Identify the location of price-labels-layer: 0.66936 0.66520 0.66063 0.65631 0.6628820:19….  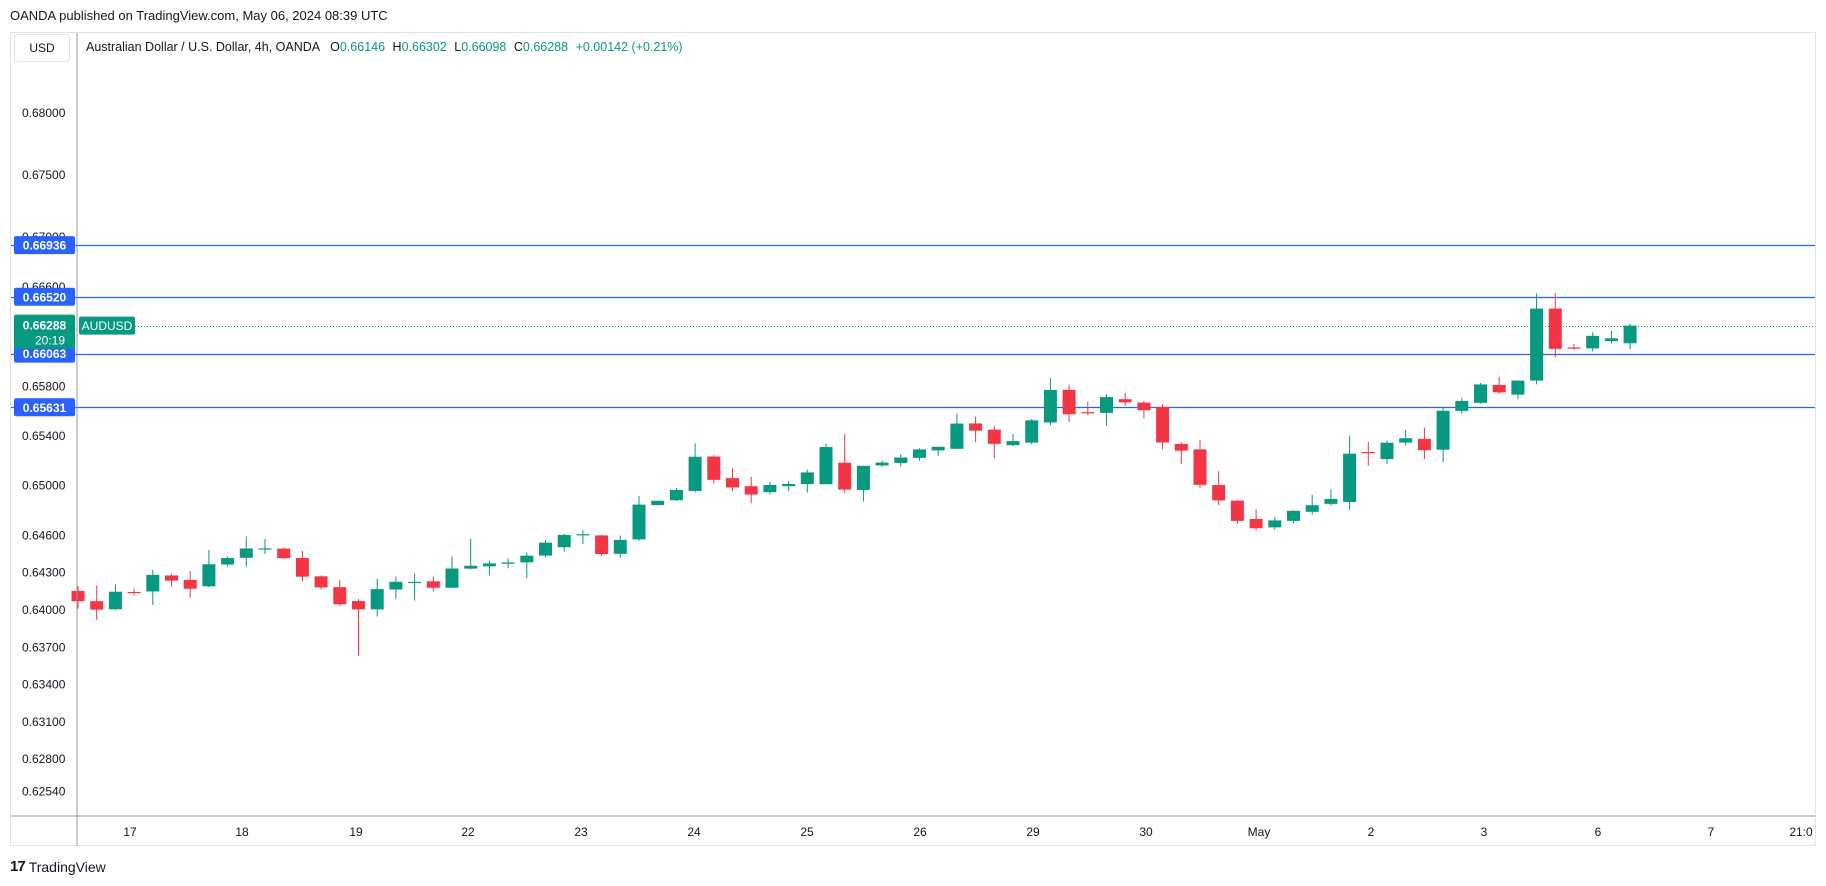
(74, 326).